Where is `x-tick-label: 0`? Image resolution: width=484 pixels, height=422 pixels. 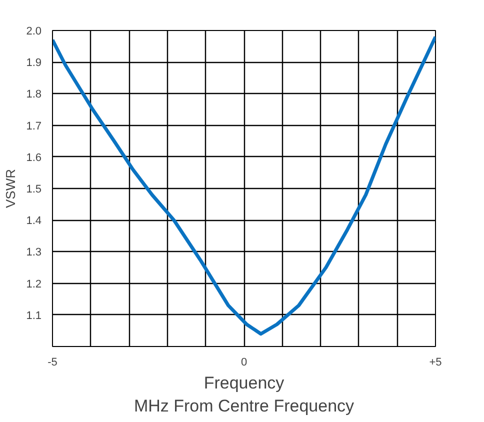
x-tick-label: 0 is located at coordinates (244, 362).